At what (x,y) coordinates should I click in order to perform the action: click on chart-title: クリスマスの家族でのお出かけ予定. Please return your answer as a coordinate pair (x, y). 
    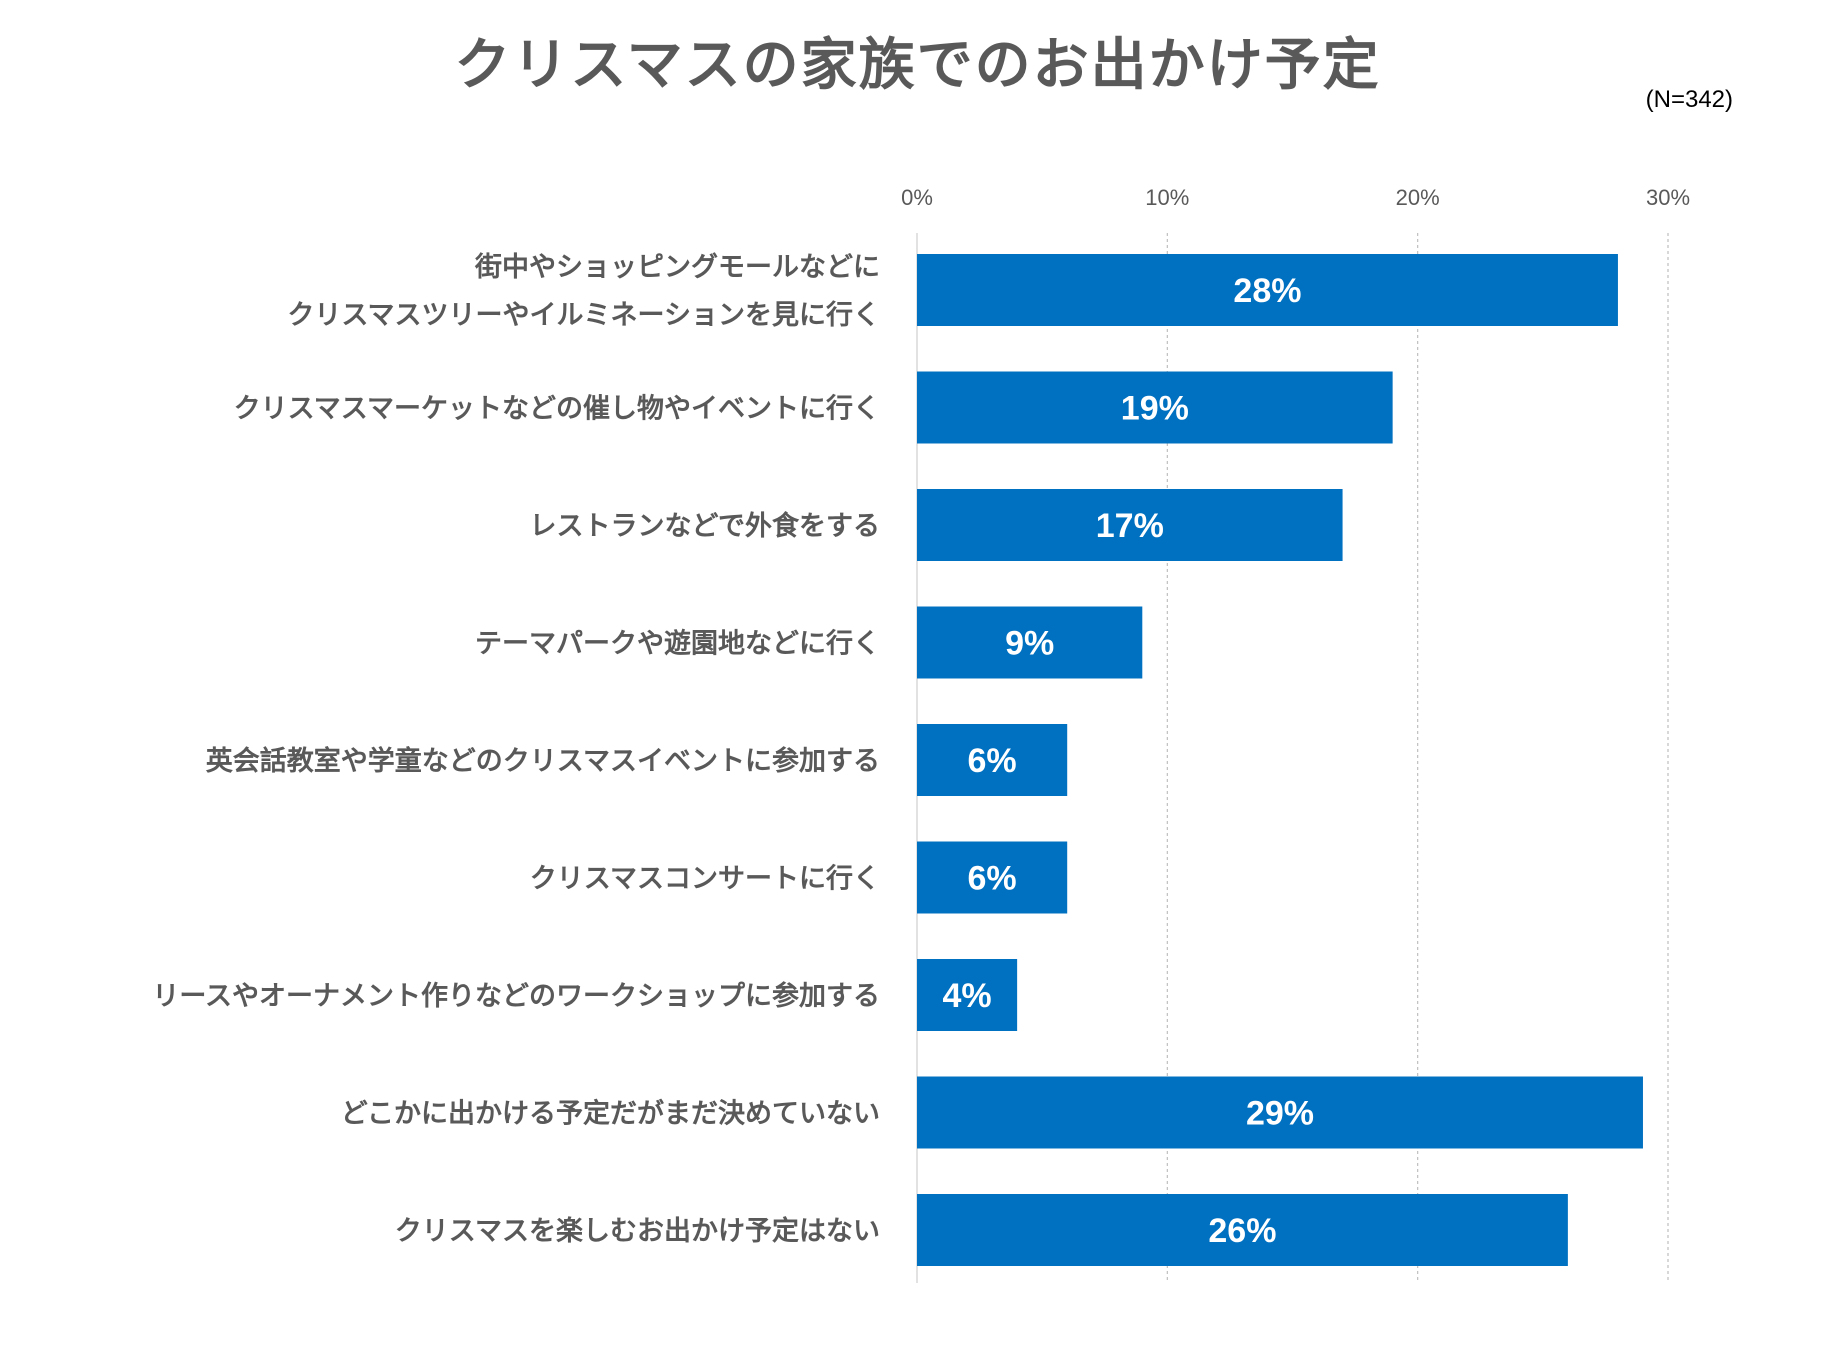
    Looking at the image, I should click on (917, 65).